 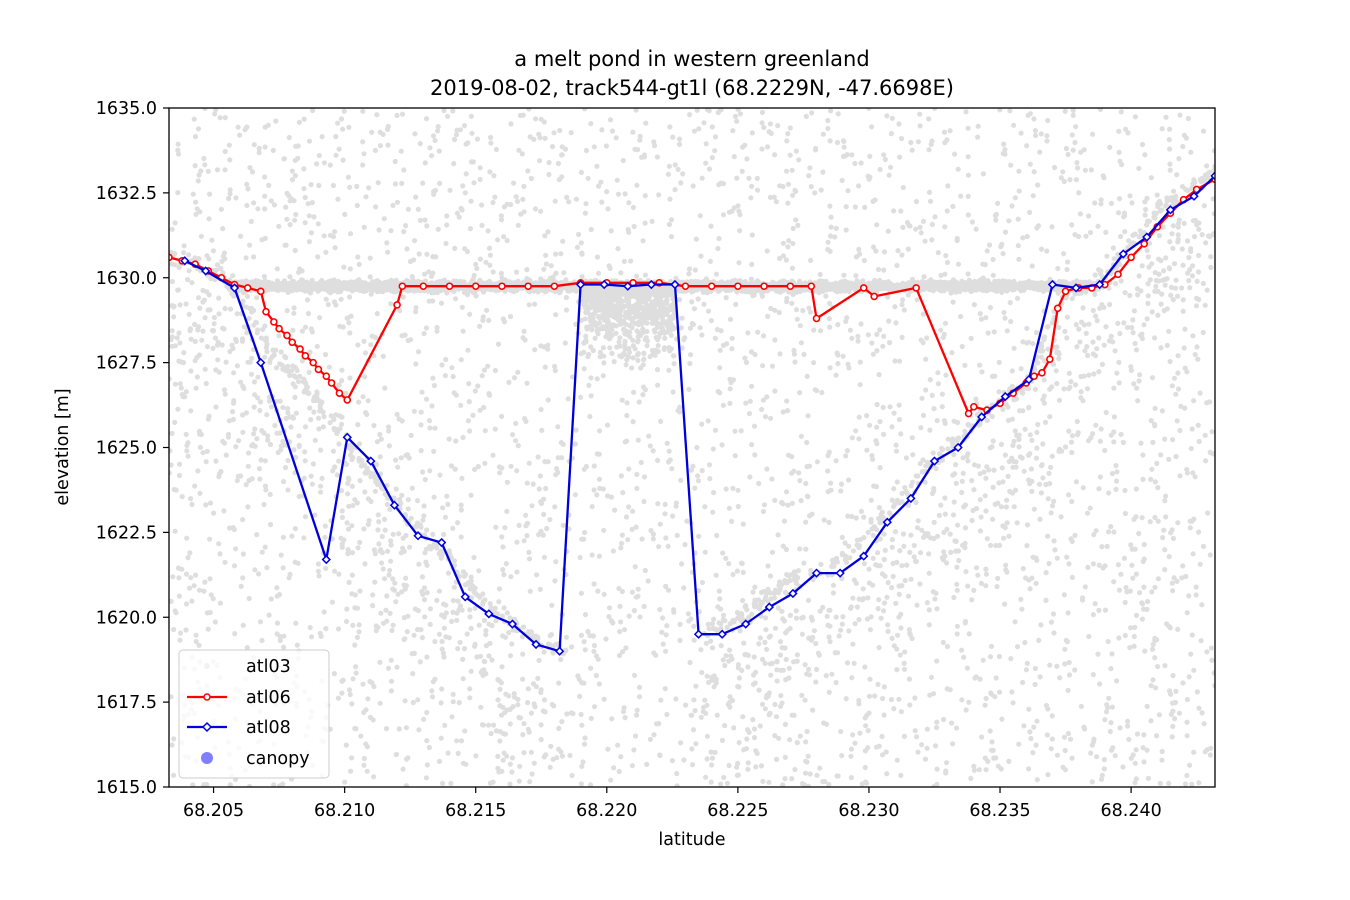 What do you see at coordinates (126, 618) in the screenshot?
I see `y-tick-label: 1620.0` at bounding box center [126, 618].